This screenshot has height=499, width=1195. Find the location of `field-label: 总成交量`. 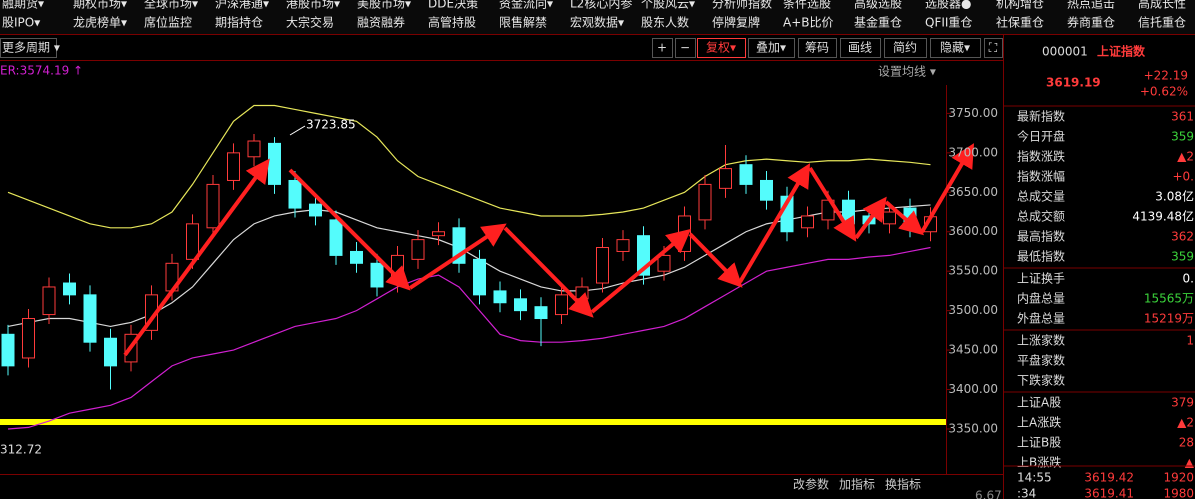

field-label: 总成交量 is located at coordinates (1041, 196).